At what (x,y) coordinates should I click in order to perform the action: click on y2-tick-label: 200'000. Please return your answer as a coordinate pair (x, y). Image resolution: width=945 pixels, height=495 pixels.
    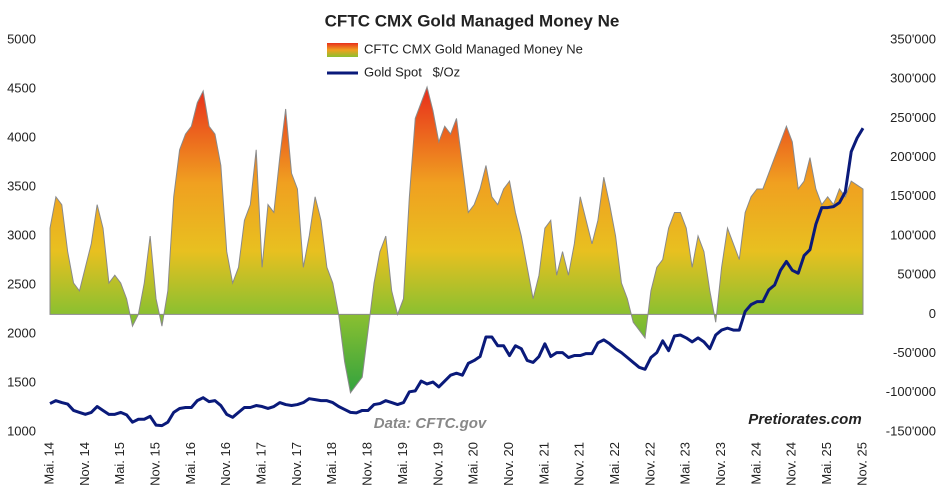
    Looking at the image, I should click on (913, 156).